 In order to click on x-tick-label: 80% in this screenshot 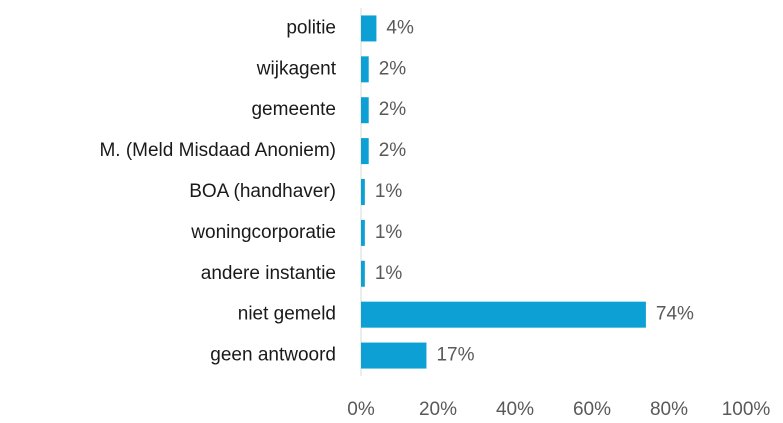, I will do `click(669, 409)`.